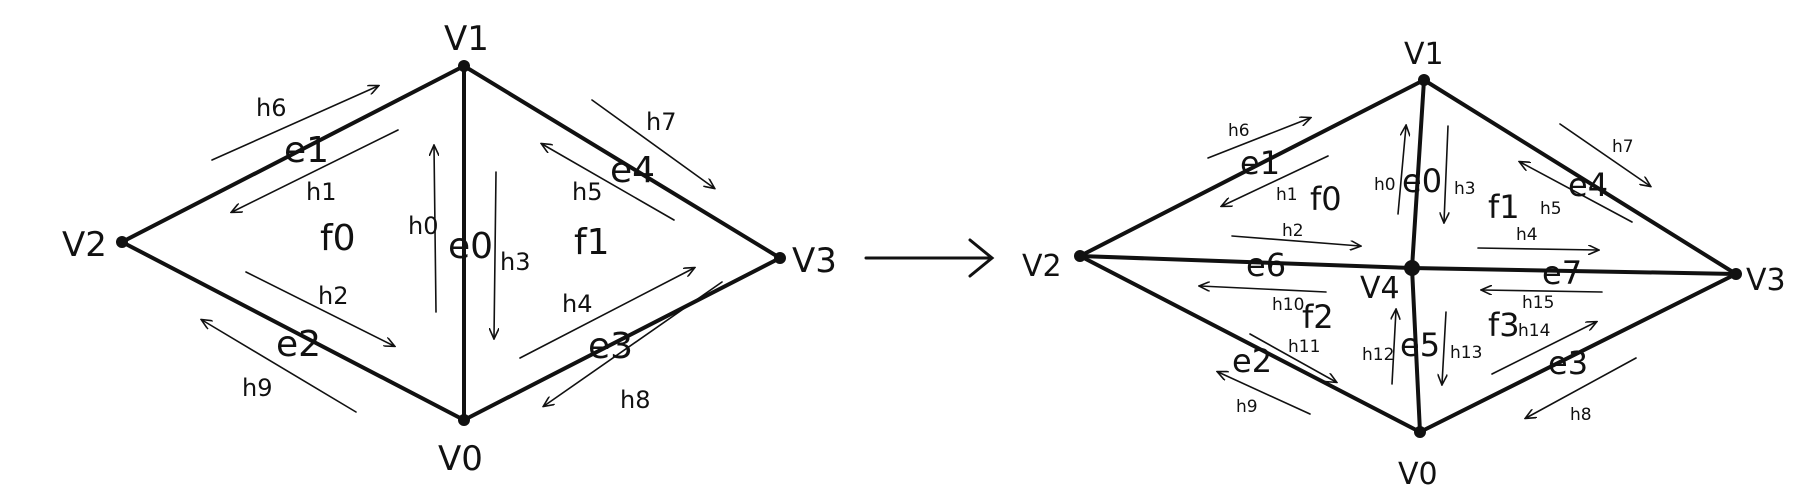 The height and width of the screenshot is (496, 1816). I want to click on right-halfedge-h0-arrow, so click(1401, 170).